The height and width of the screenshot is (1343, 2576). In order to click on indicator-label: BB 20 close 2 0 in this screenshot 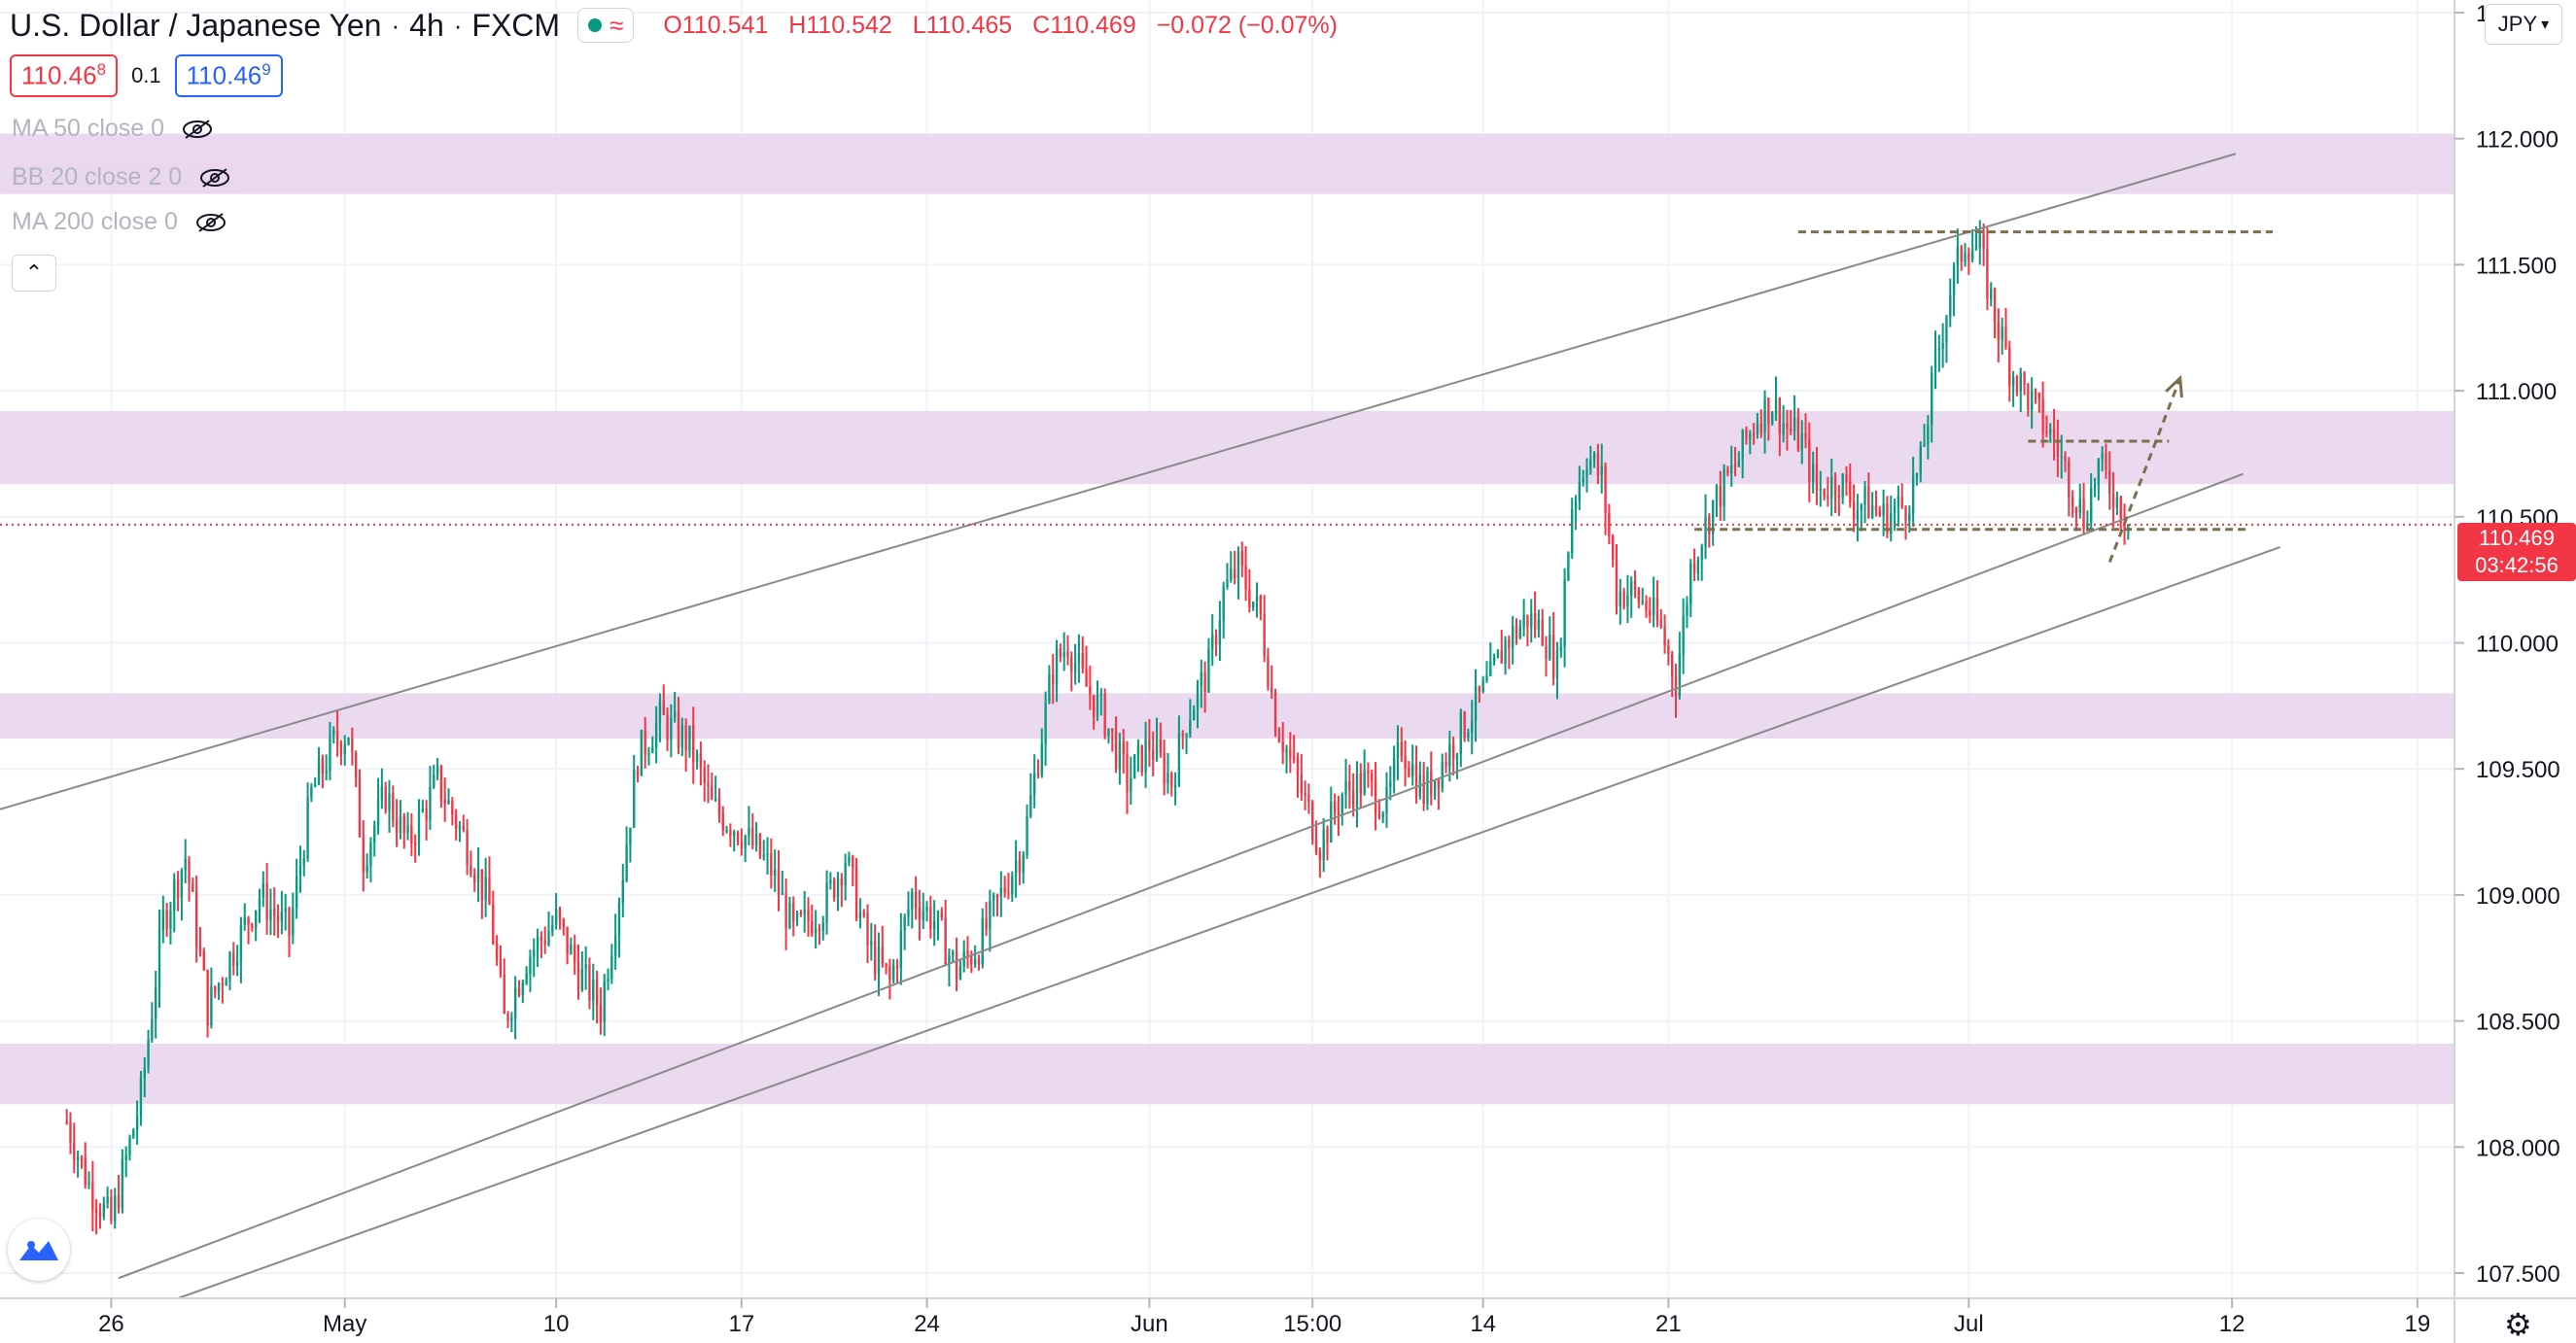, I will do `click(97, 177)`.